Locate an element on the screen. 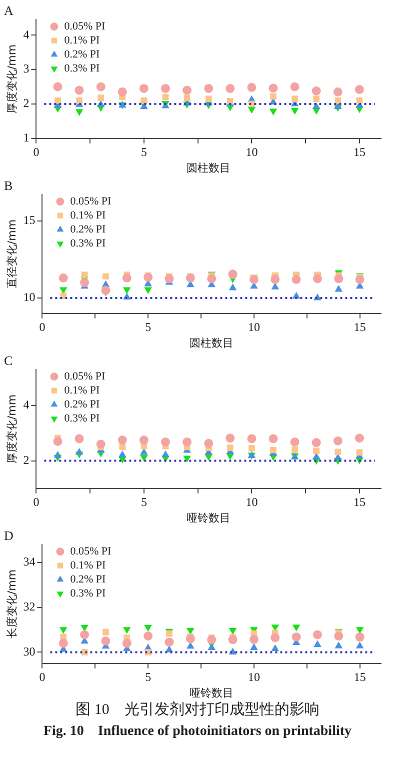  caption: Fig. 10 Influence of photoinitiators on printability is located at coordinates (197, 732).